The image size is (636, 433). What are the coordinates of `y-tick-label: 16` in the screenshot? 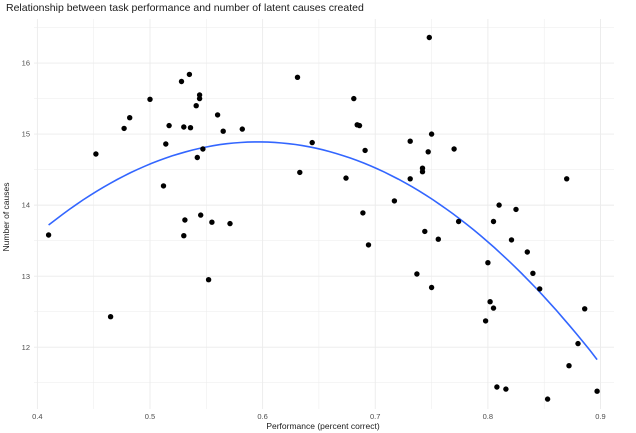 It's located at (26, 63).